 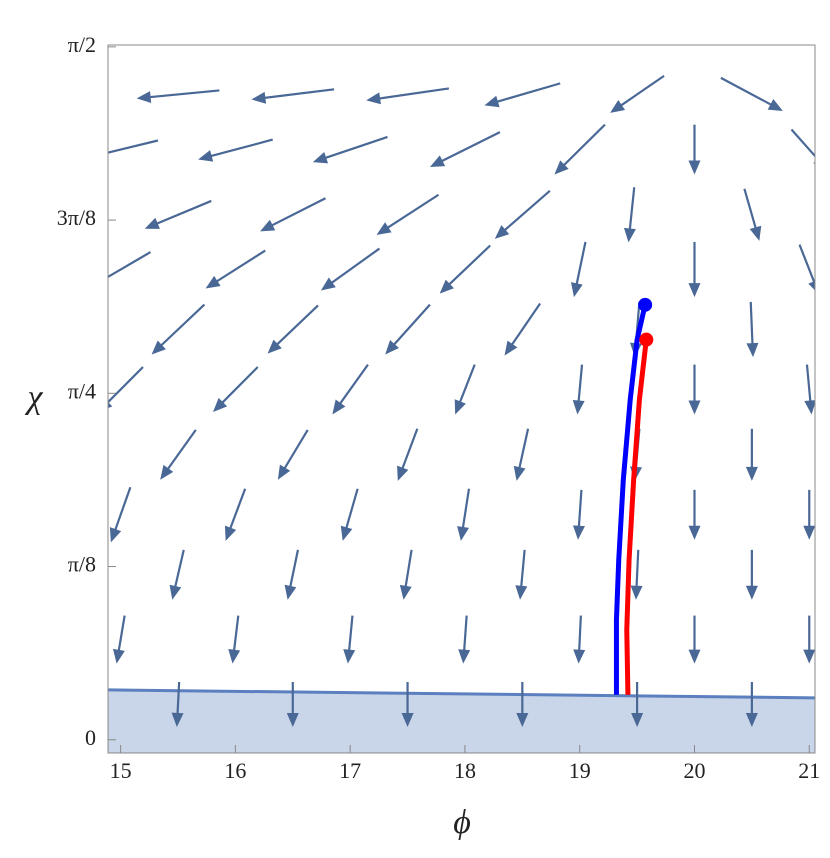 I want to click on y-axis-label: χ, so click(x=34, y=397).